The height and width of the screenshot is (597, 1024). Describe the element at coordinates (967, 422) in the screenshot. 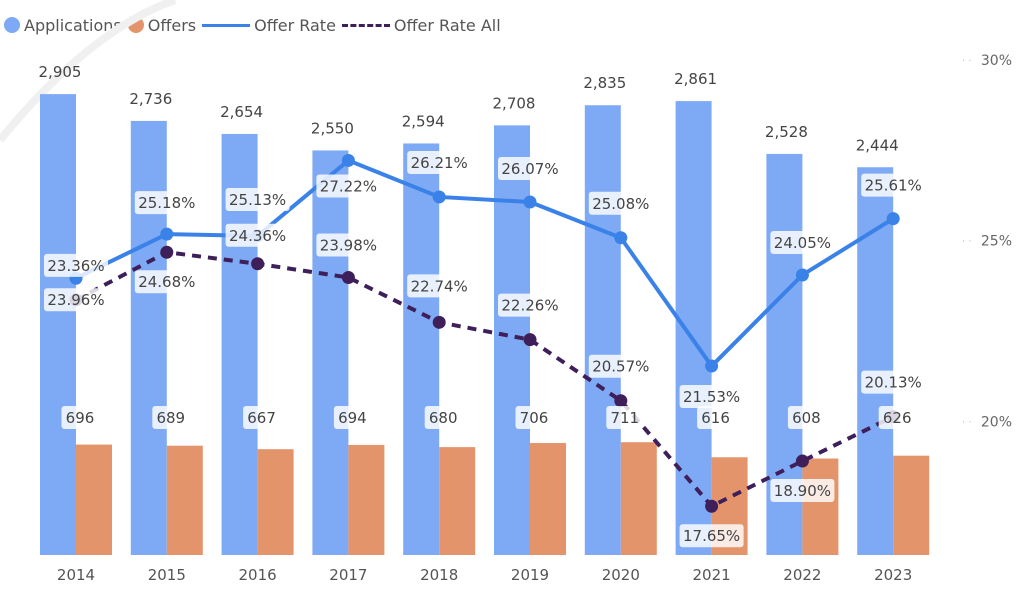

I see `y-right-tick-mark-2: · ·` at that location.